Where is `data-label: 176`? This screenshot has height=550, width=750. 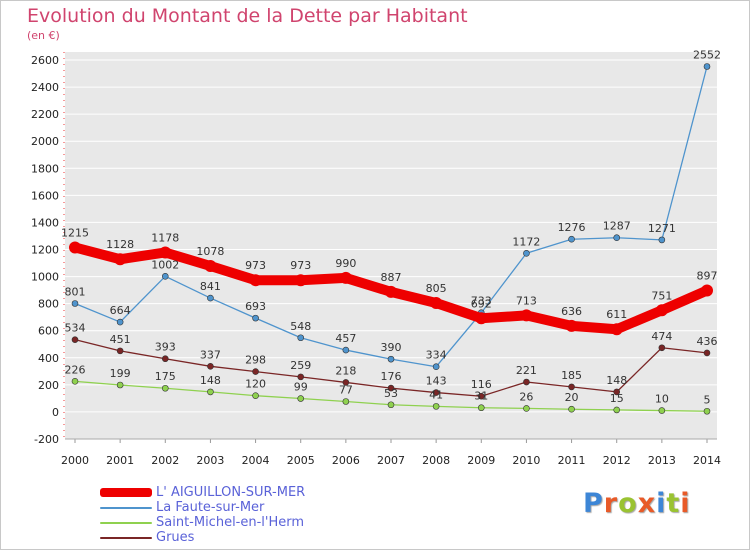 data-label: 176 is located at coordinates (391, 376).